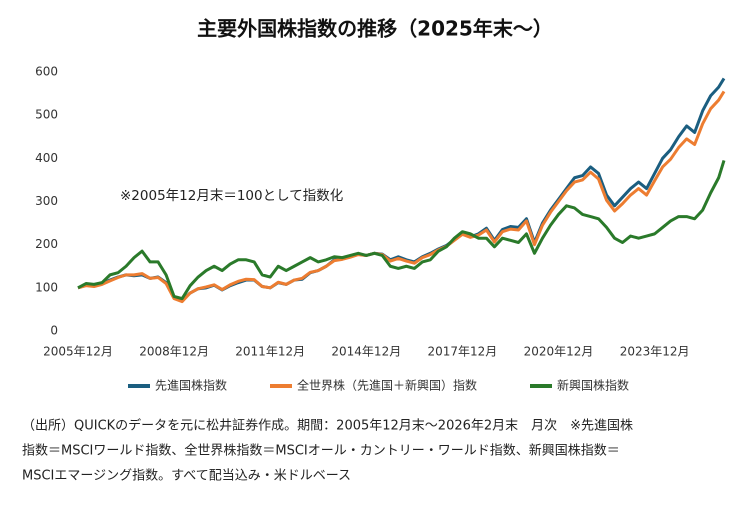 This screenshot has height=508, width=750. I want to click on y-tick-label: 0, so click(54, 331).